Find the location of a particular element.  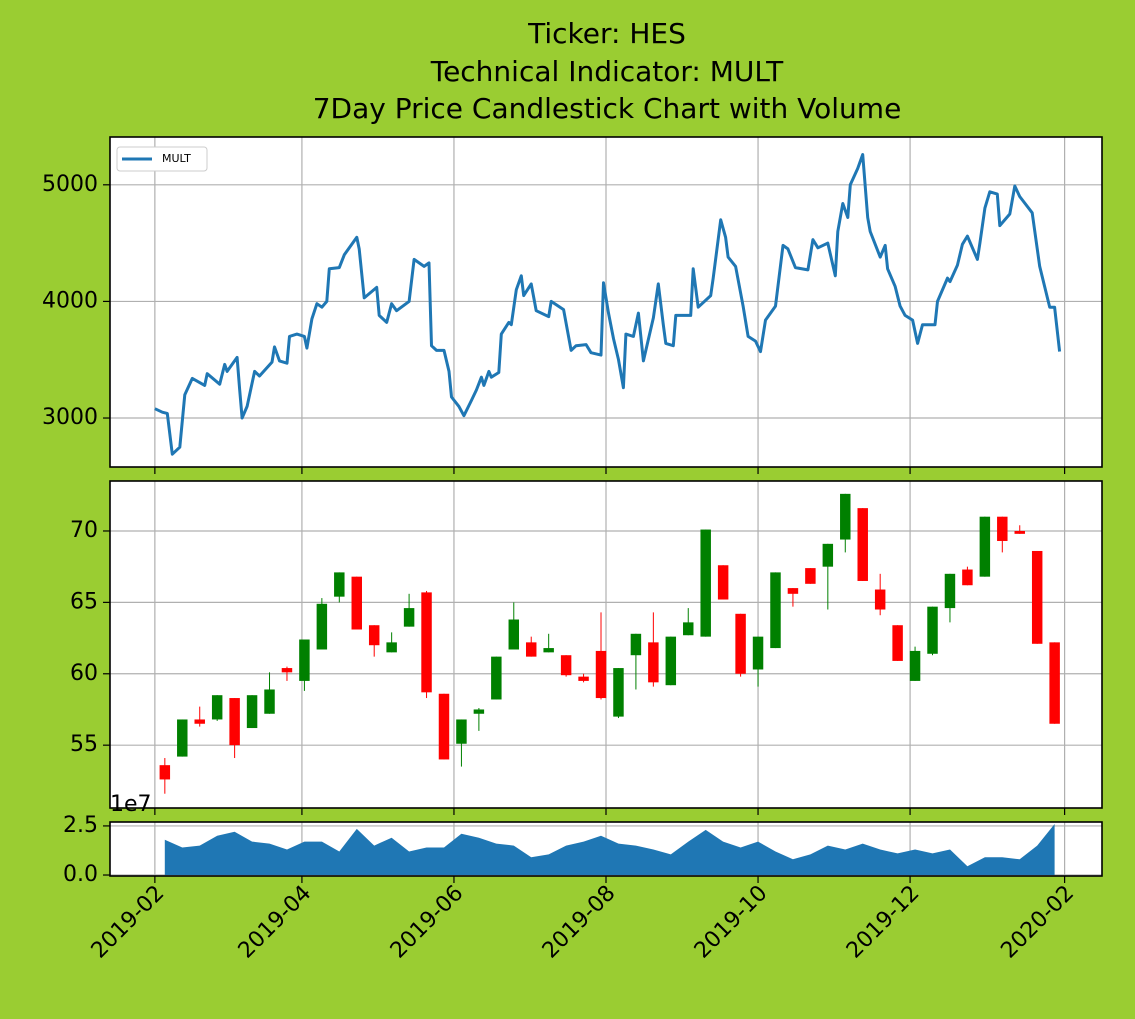

y-tick-label: 65 is located at coordinates (84, 601).